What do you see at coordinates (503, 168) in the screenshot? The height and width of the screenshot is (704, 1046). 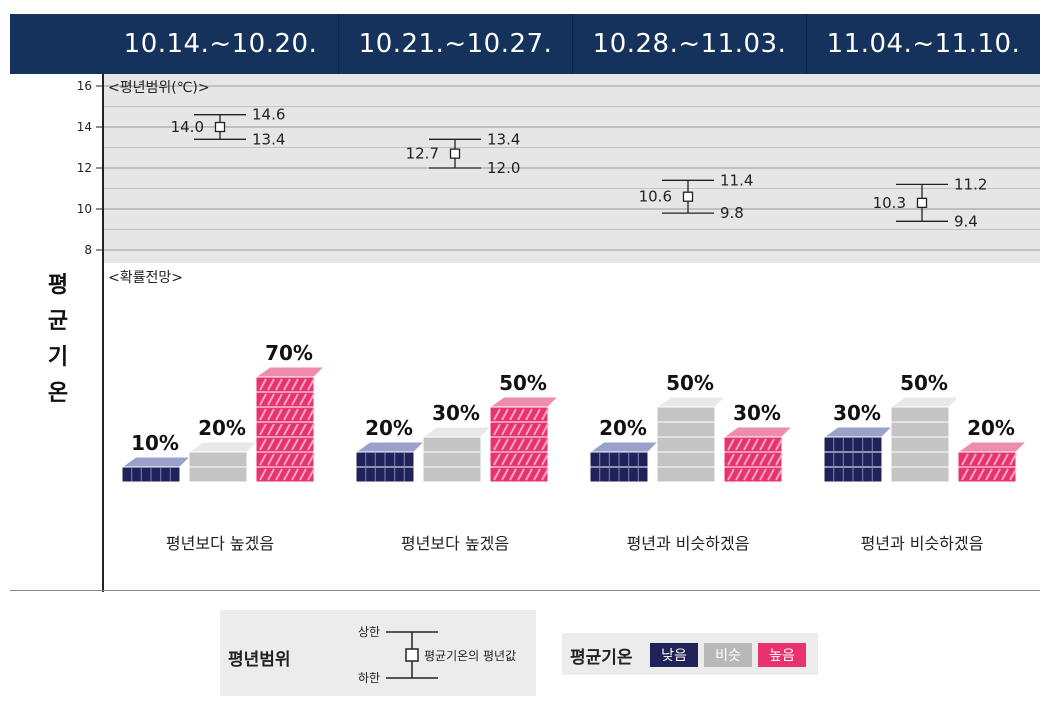 I see `range-lower-label: 12.0` at bounding box center [503, 168].